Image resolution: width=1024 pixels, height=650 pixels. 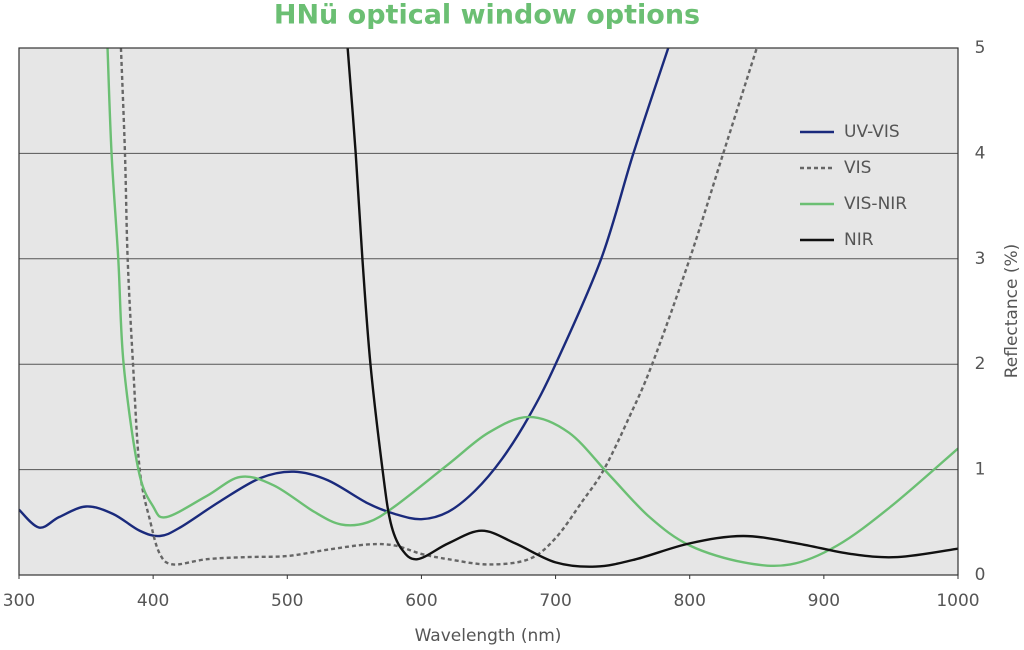 What do you see at coordinates (853, 186) in the screenshot?
I see `legend: UV-VIS VIS VIS-NIR NIR` at bounding box center [853, 186].